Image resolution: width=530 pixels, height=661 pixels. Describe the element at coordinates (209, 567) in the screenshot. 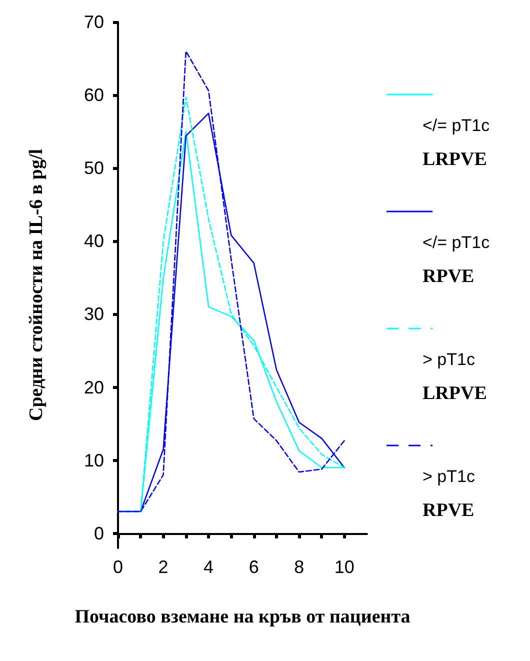

I see `x-tick-label: 4` at that location.